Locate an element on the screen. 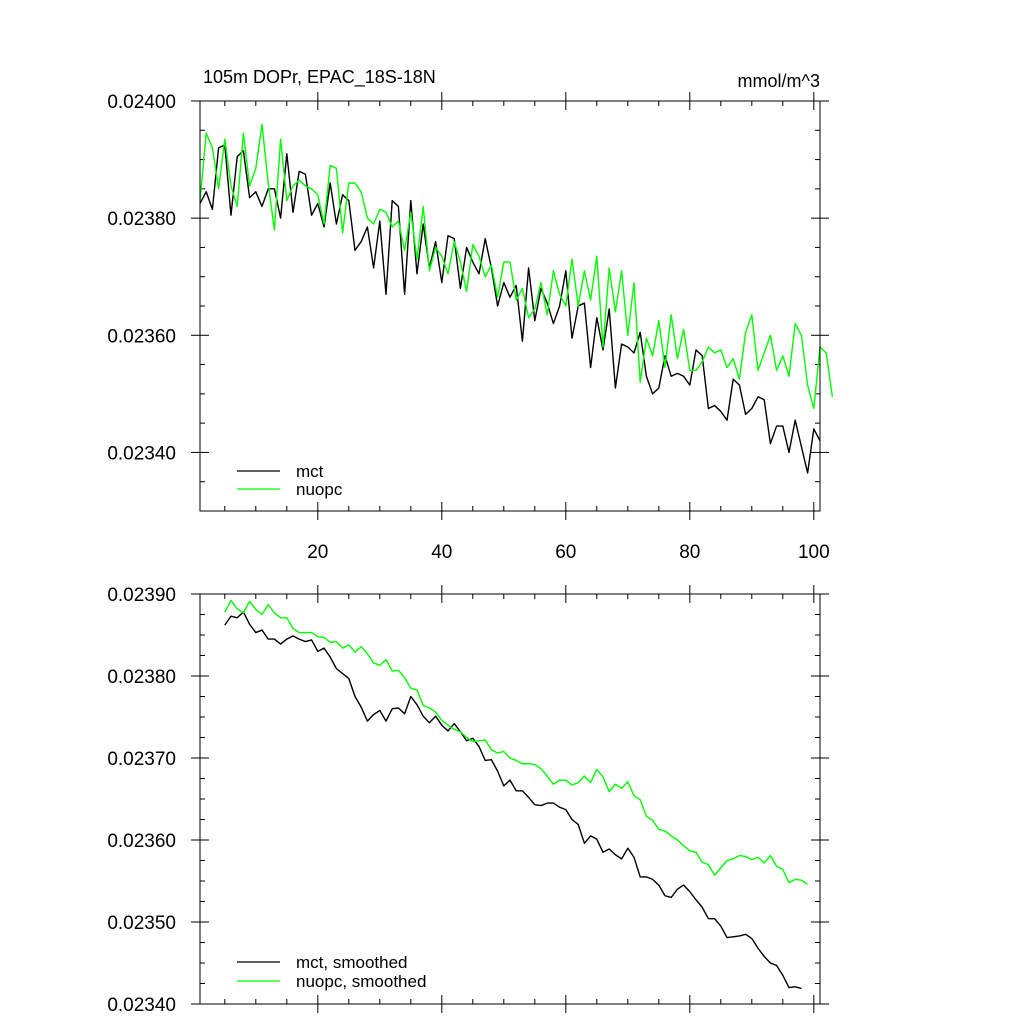 Image resolution: width=1024 pixels, height=1024 pixels. top-panel-title-left: 105m DOPr, EPAC_18S-18N is located at coordinates (319, 77).